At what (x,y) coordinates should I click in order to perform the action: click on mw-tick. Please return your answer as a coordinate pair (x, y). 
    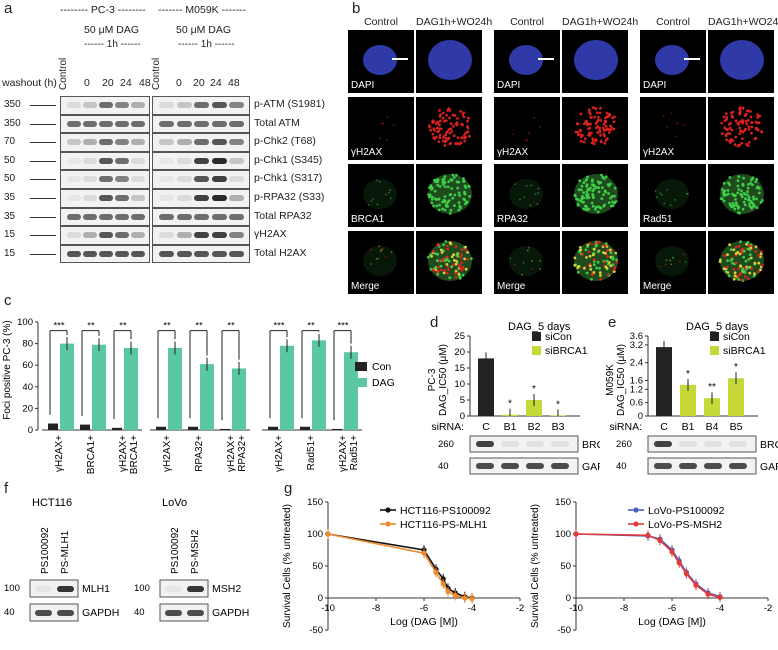
    Looking at the image, I should click on (43, 124).